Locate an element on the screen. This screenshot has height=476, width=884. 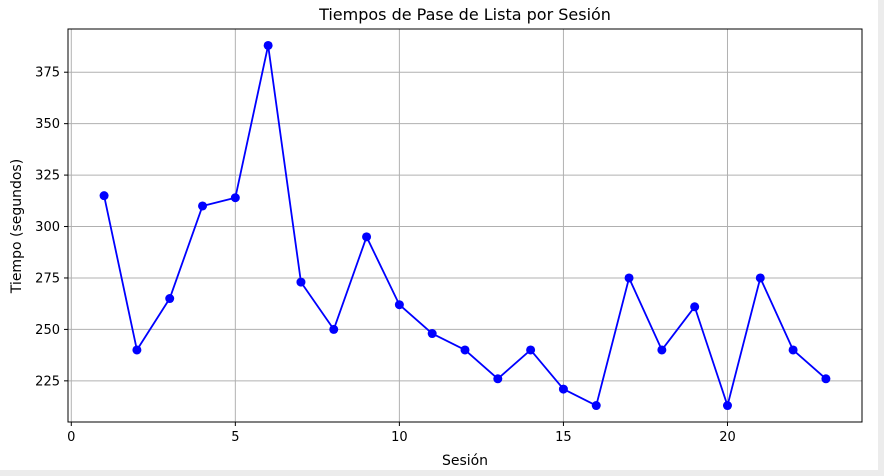
y-tick-label: 325 is located at coordinates (47, 176).